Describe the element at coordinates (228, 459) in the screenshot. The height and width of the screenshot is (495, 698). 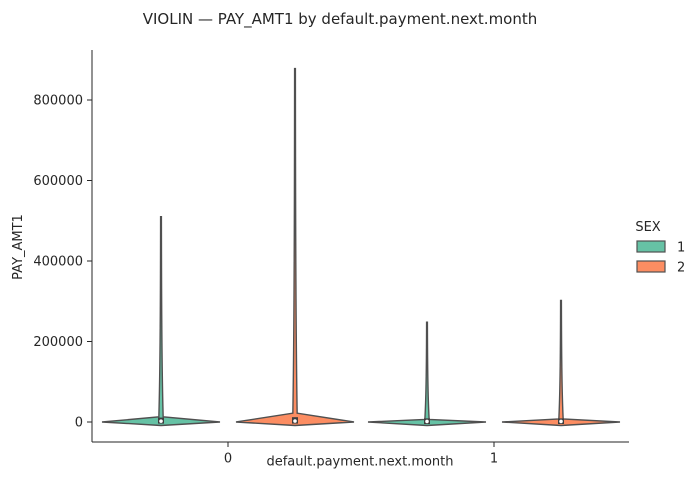
I see `x-tick-label: 0` at that location.